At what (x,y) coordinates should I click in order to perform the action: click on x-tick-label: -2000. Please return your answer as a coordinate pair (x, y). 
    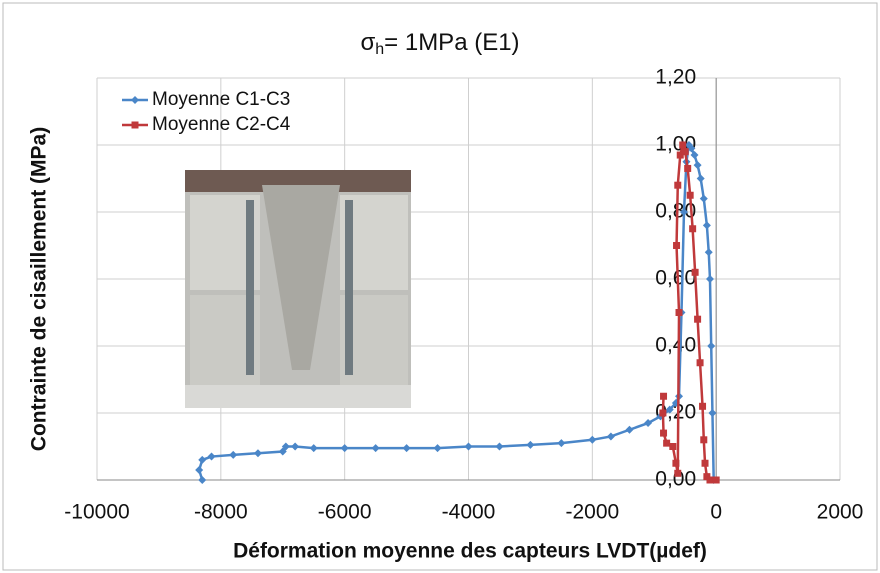
    Looking at the image, I should click on (592, 512).